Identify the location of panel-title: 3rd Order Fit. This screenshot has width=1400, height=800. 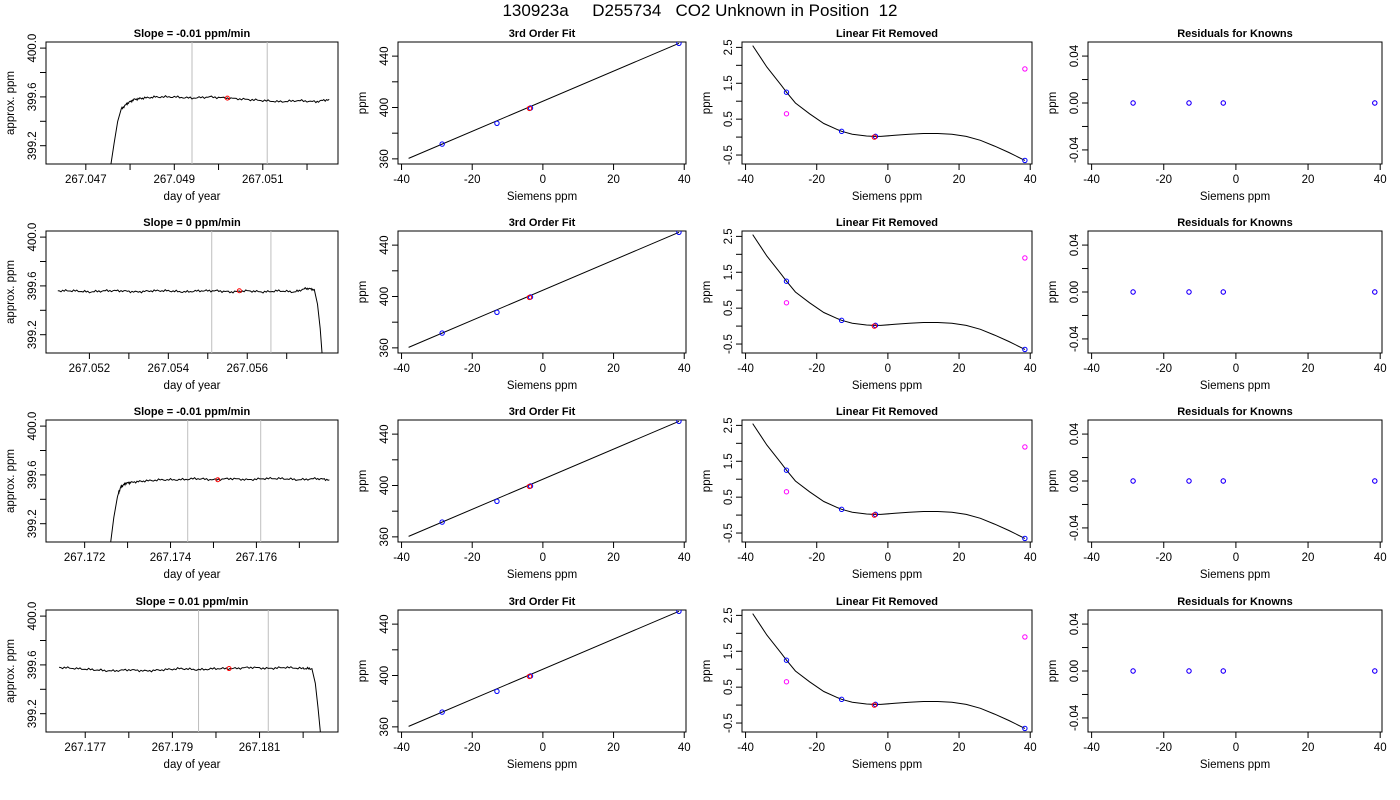
(542, 602).